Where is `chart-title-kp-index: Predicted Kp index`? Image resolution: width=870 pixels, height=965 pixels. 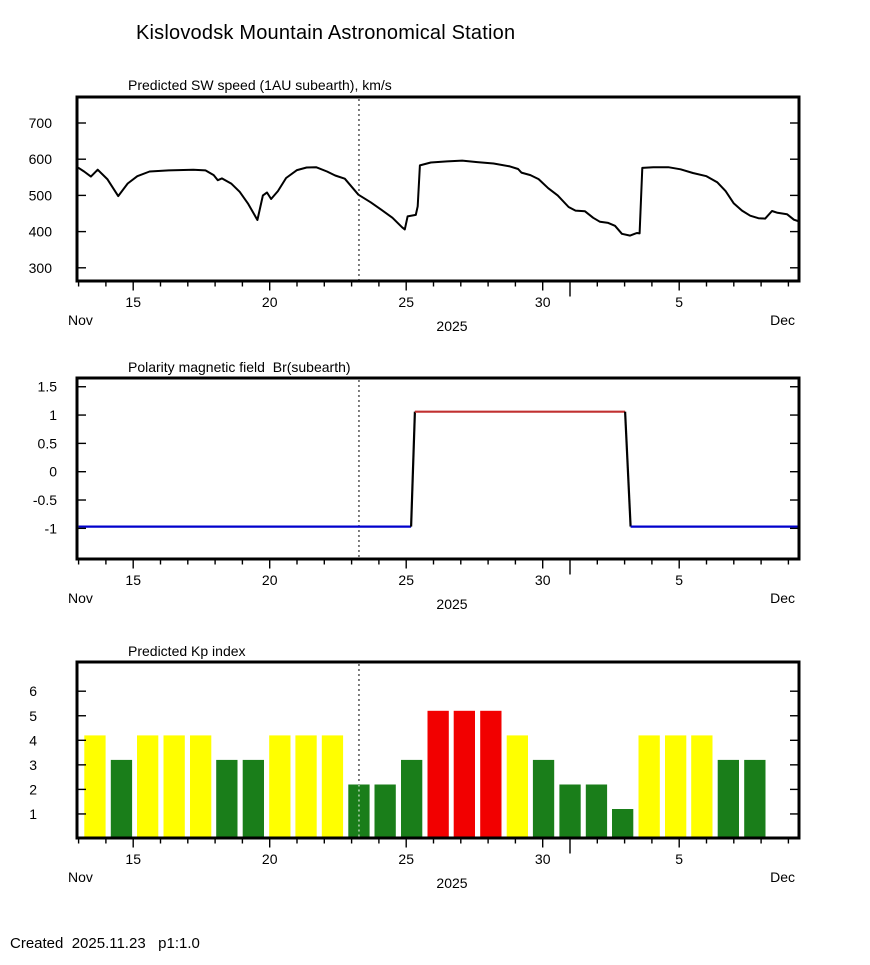 chart-title-kp-index: Predicted Kp index is located at coordinates (187, 651).